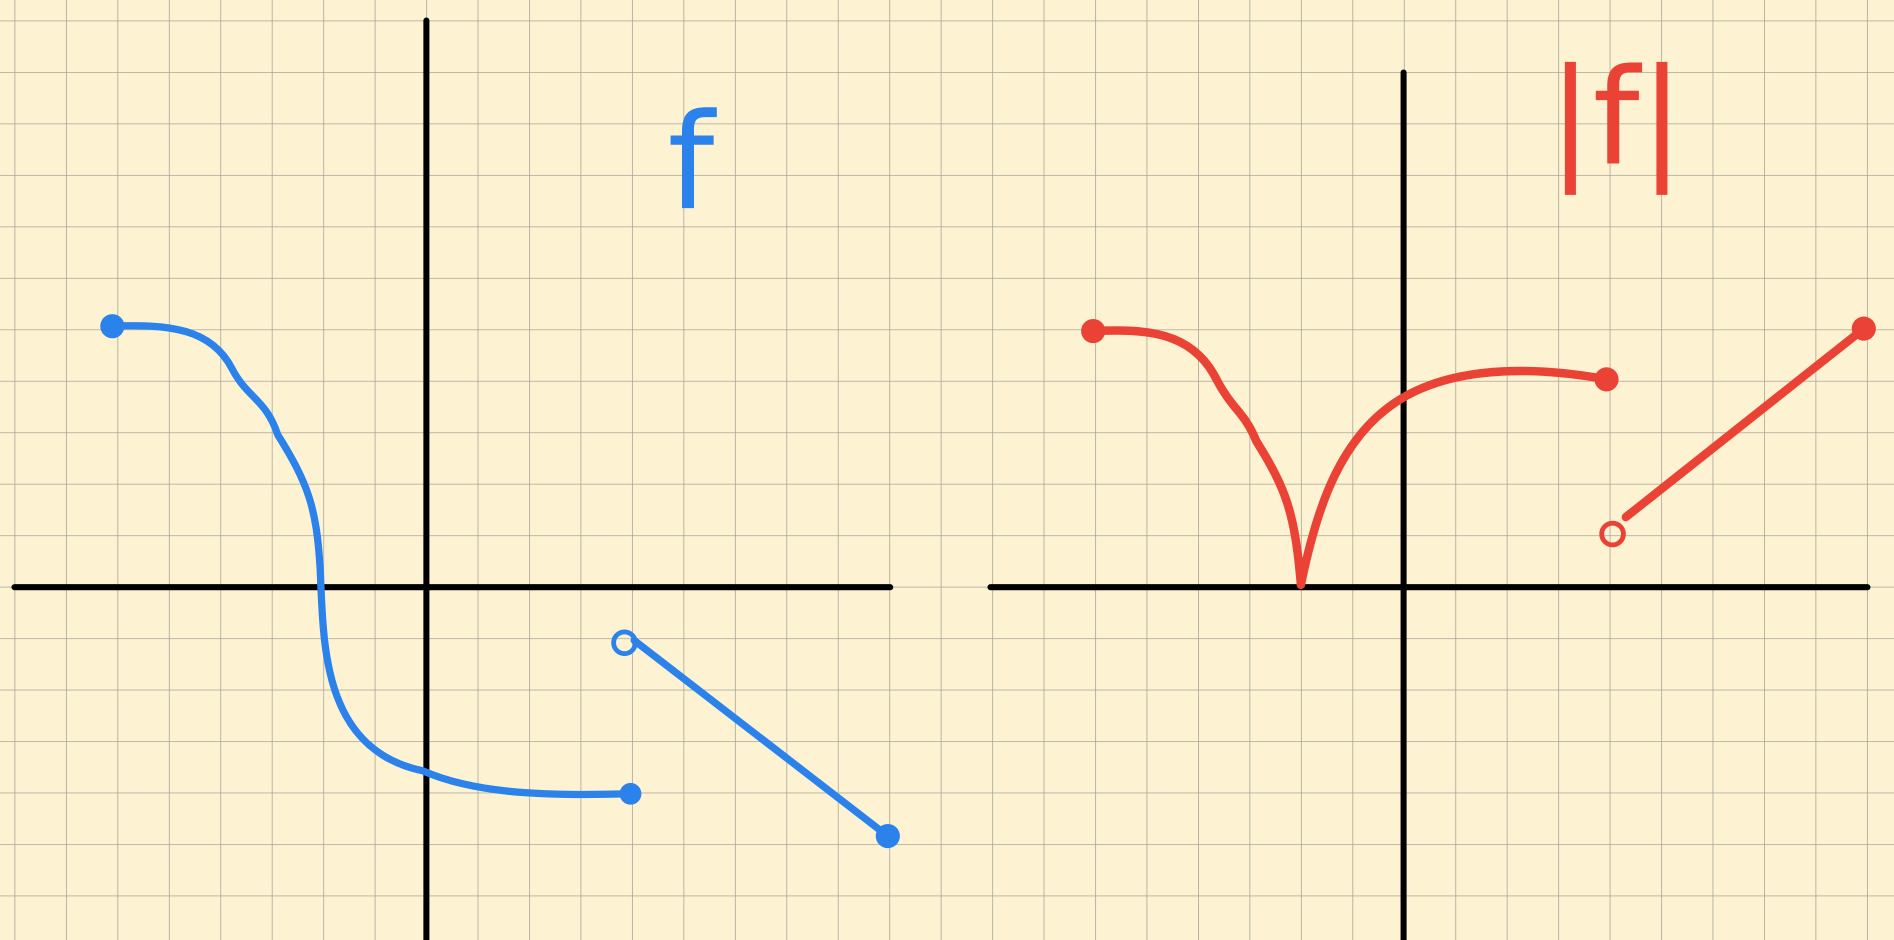 Image resolution: width=1894 pixels, height=940 pixels. What do you see at coordinates (1453, 478) in the screenshot?
I see `abs-f-middle-curve` at bounding box center [1453, 478].